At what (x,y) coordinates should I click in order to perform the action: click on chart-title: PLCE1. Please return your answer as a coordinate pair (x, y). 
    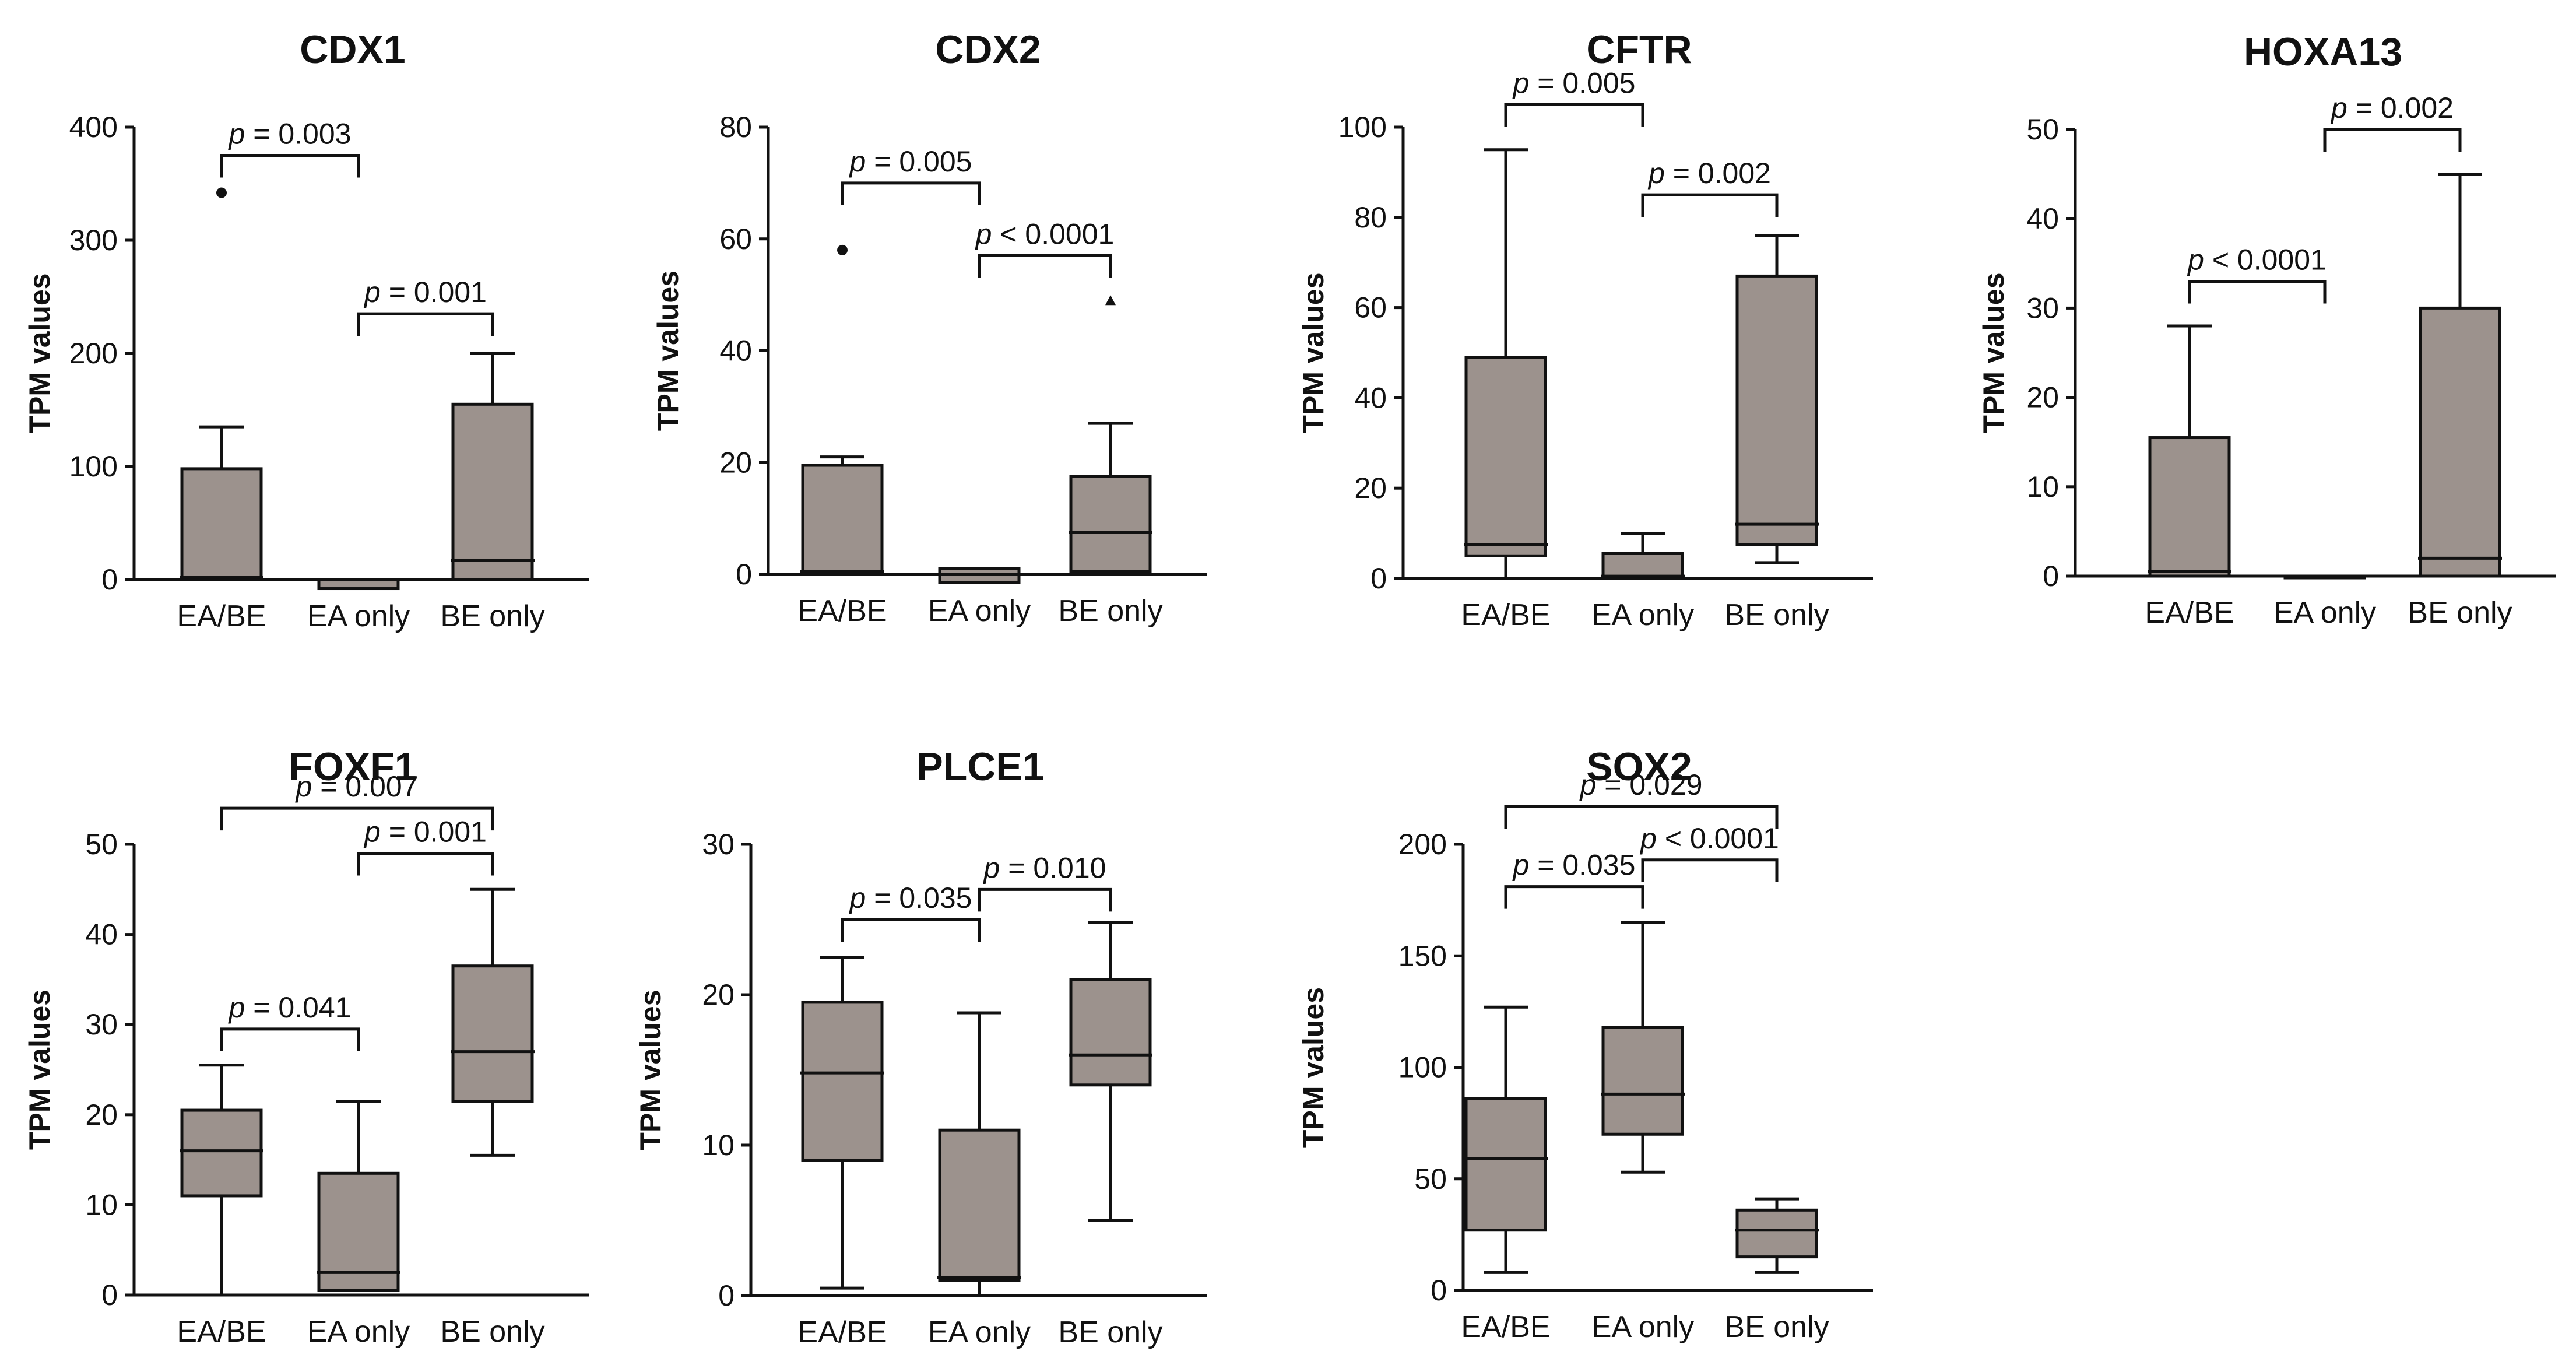
    Looking at the image, I should click on (980, 767).